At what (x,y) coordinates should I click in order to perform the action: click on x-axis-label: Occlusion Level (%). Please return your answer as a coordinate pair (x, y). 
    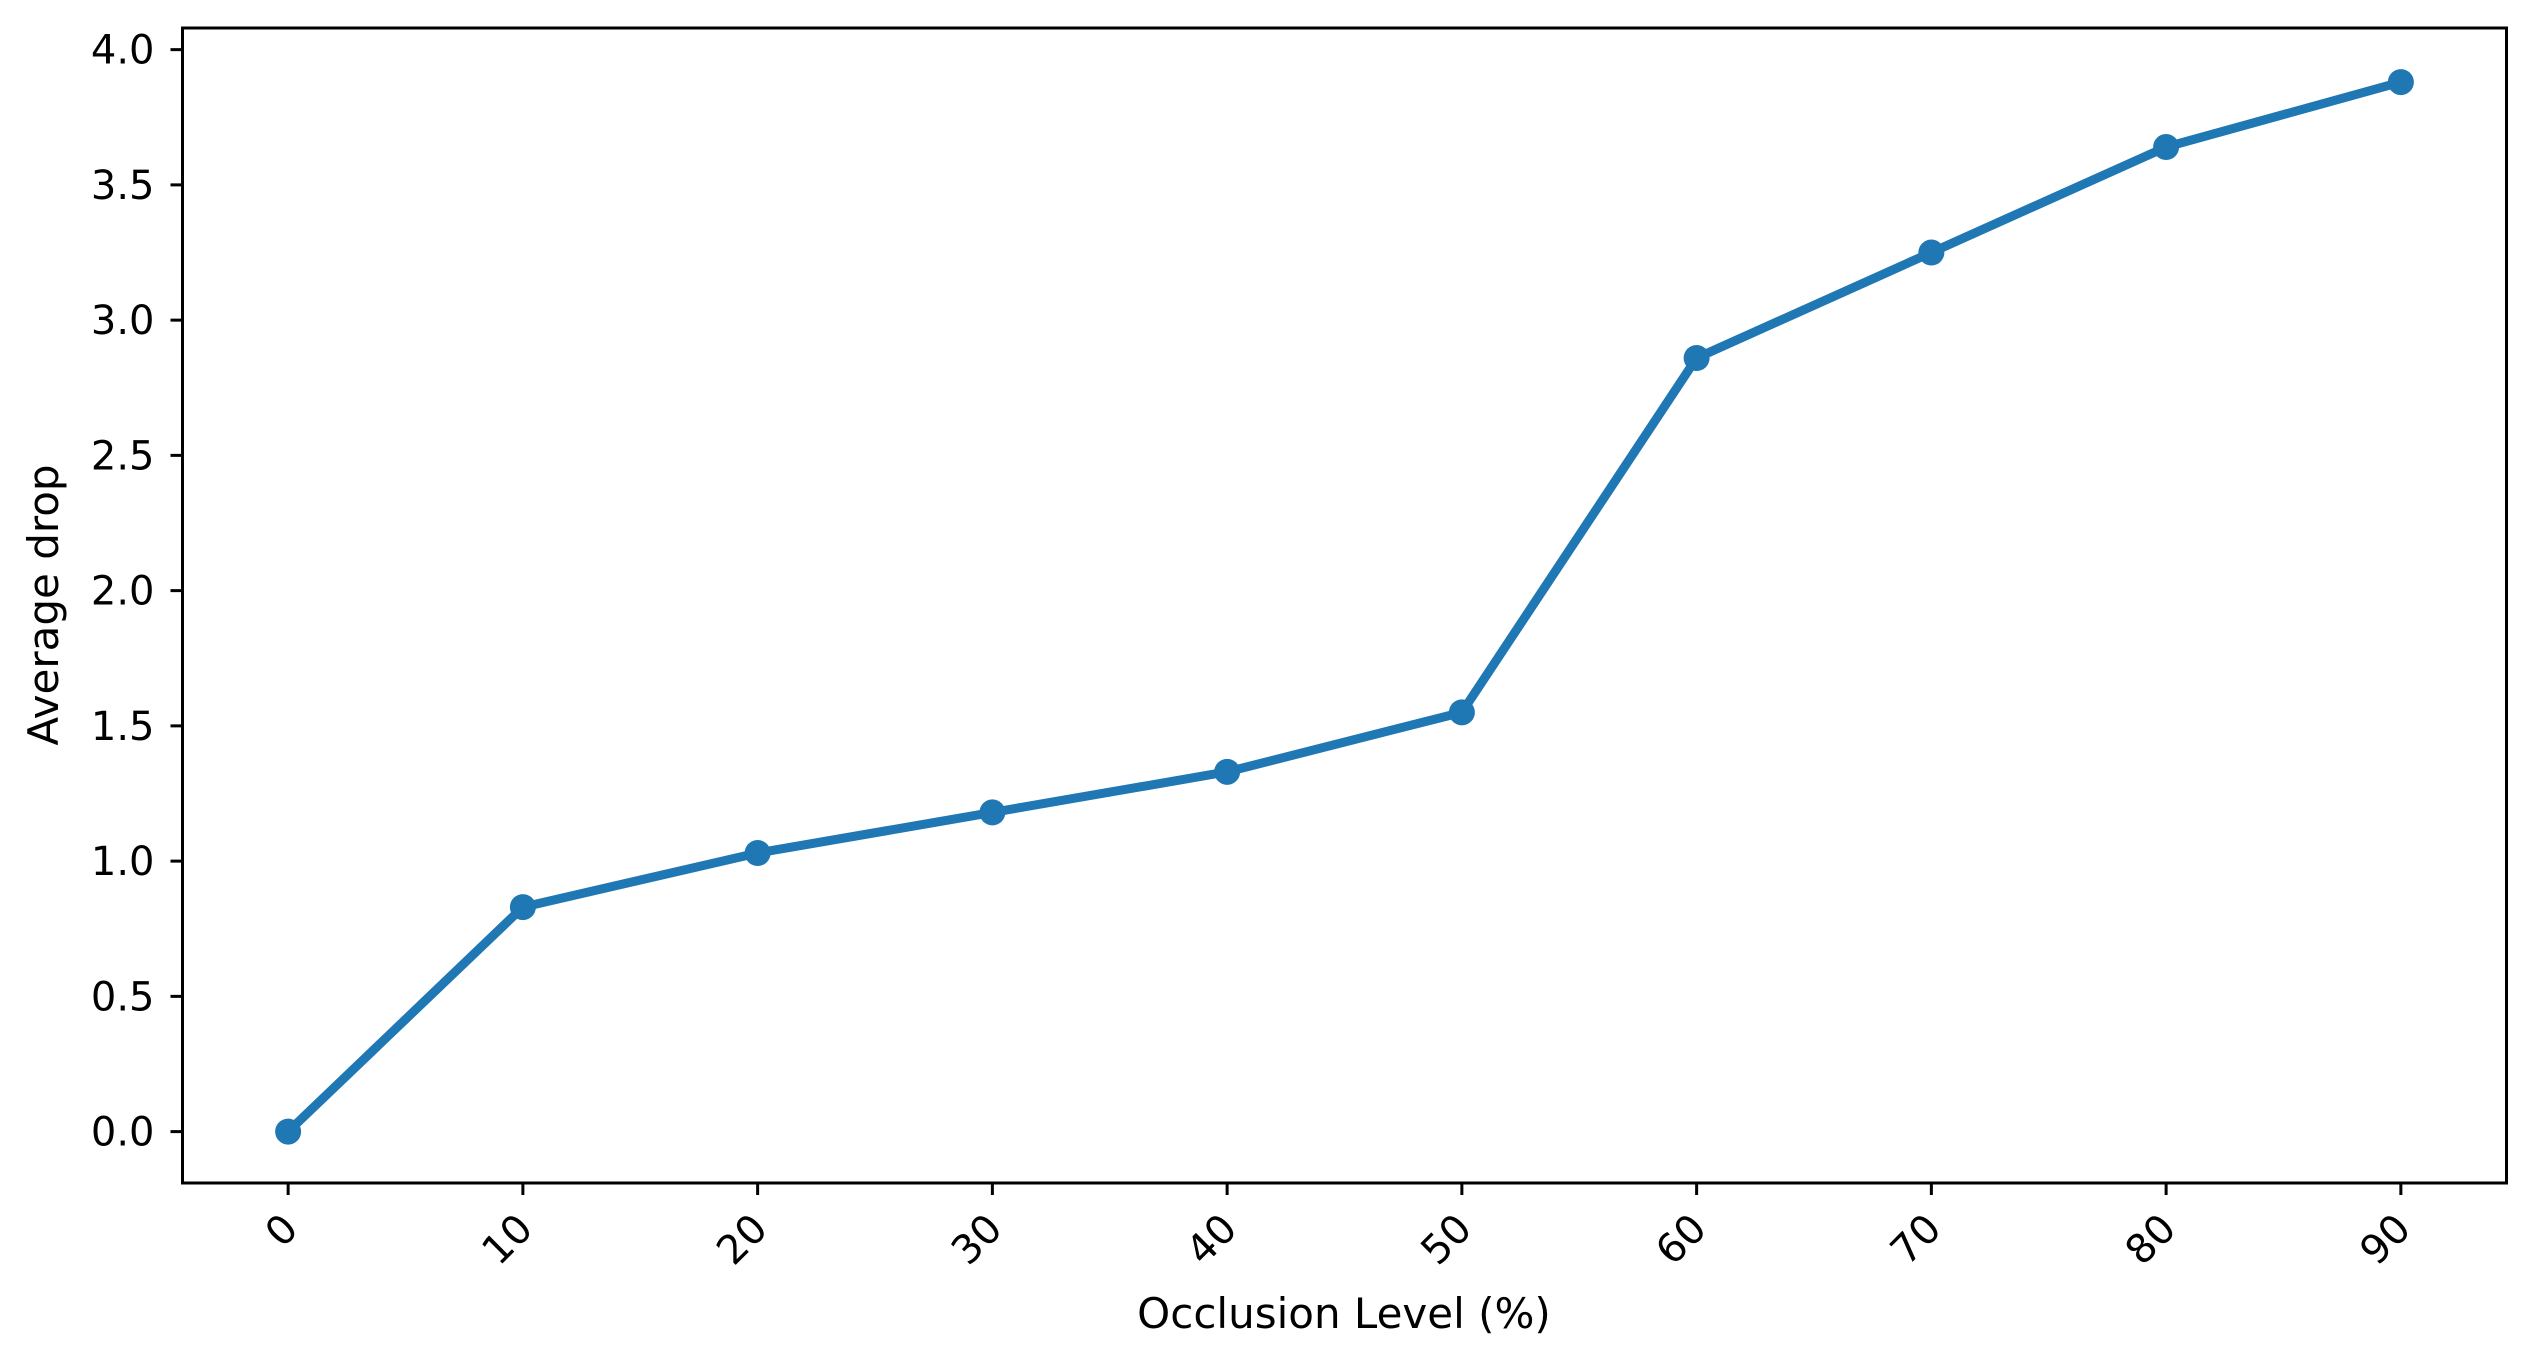
    Looking at the image, I should click on (1344, 1313).